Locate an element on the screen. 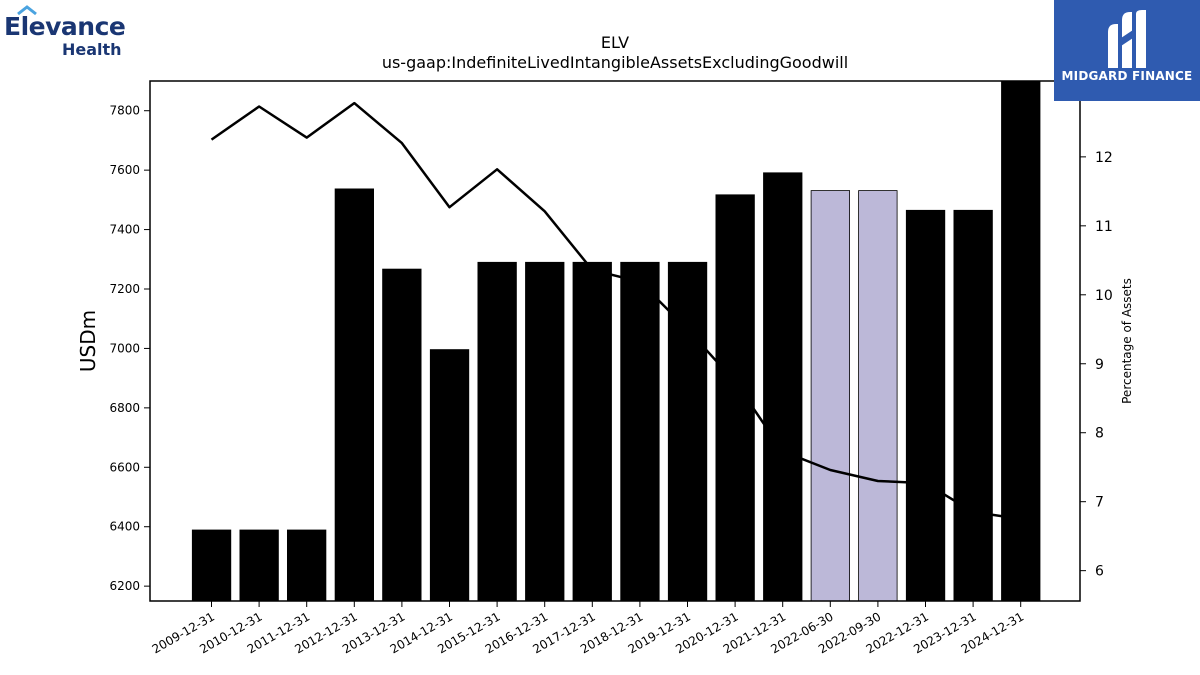  y-tick-label: 6800 is located at coordinates (124, 408).